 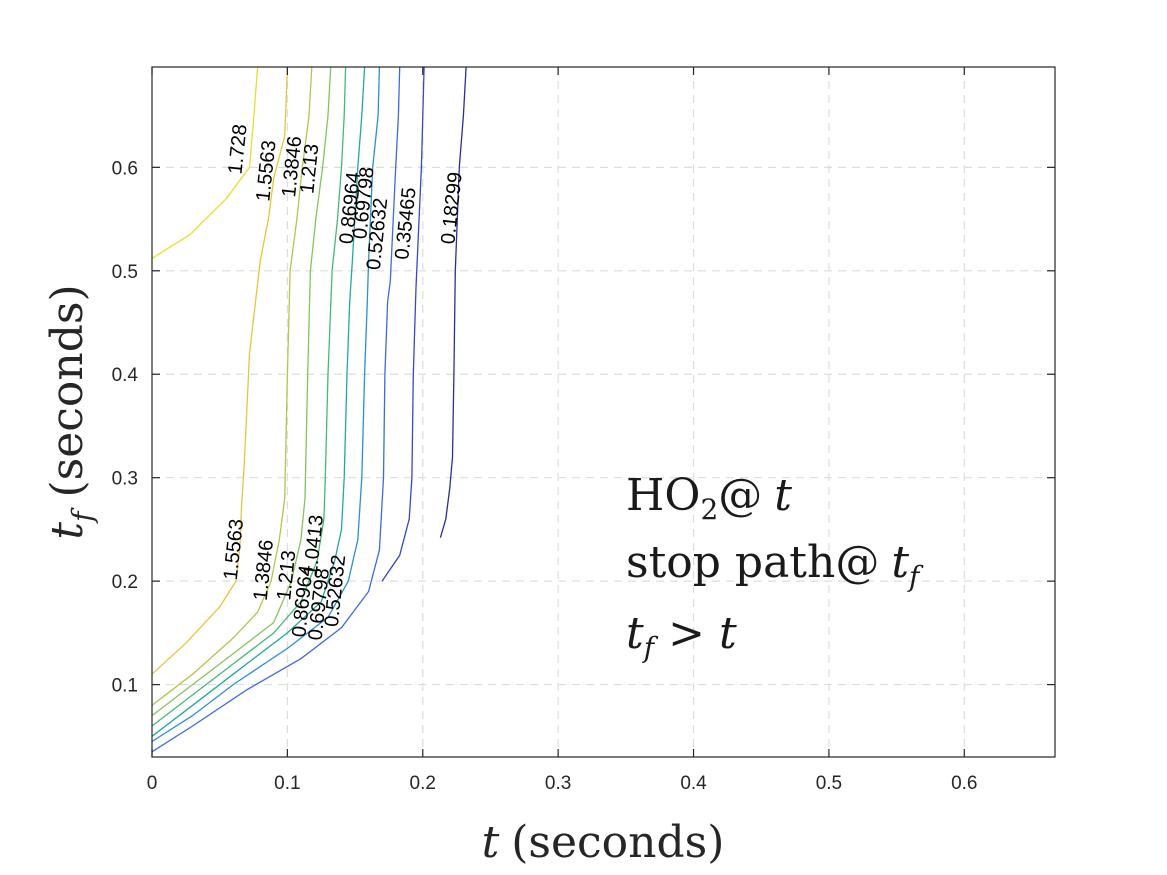 I want to click on x-axis-label: t (seconds), so click(x=603, y=842).